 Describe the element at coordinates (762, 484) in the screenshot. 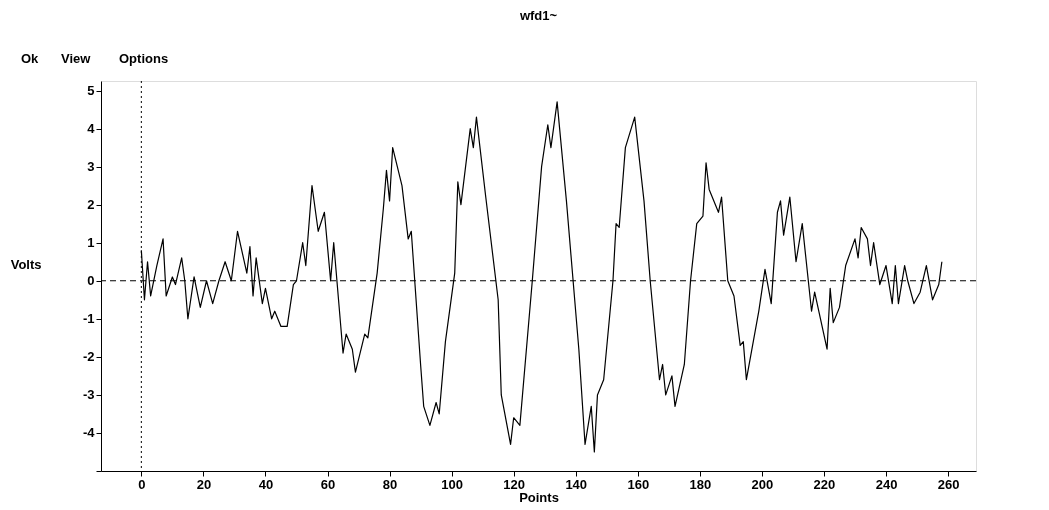

I see `x-tick-label: 200` at that location.